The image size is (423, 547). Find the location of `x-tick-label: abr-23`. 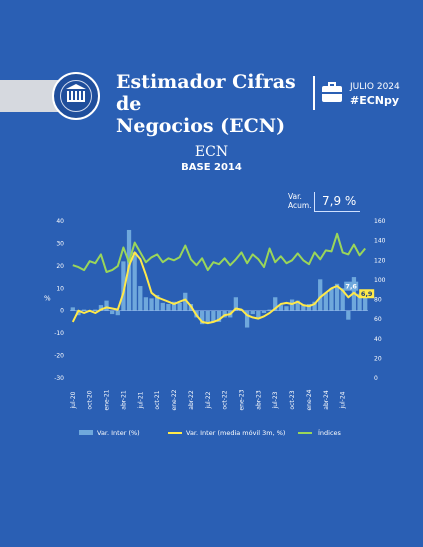

x-tick-label: abr-23 is located at coordinates (258, 400).